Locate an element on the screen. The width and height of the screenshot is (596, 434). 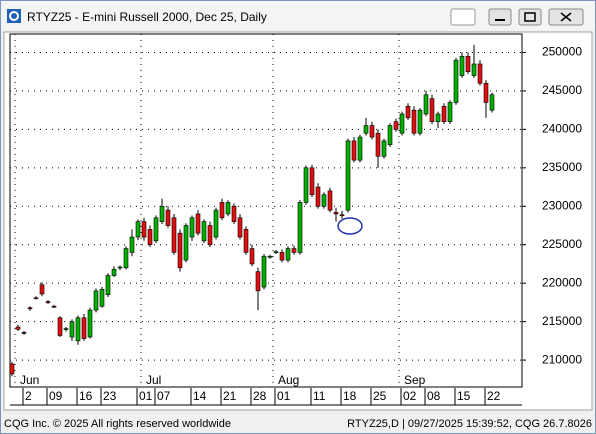
y-tick-label: 250000 is located at coordinates (562, 52).